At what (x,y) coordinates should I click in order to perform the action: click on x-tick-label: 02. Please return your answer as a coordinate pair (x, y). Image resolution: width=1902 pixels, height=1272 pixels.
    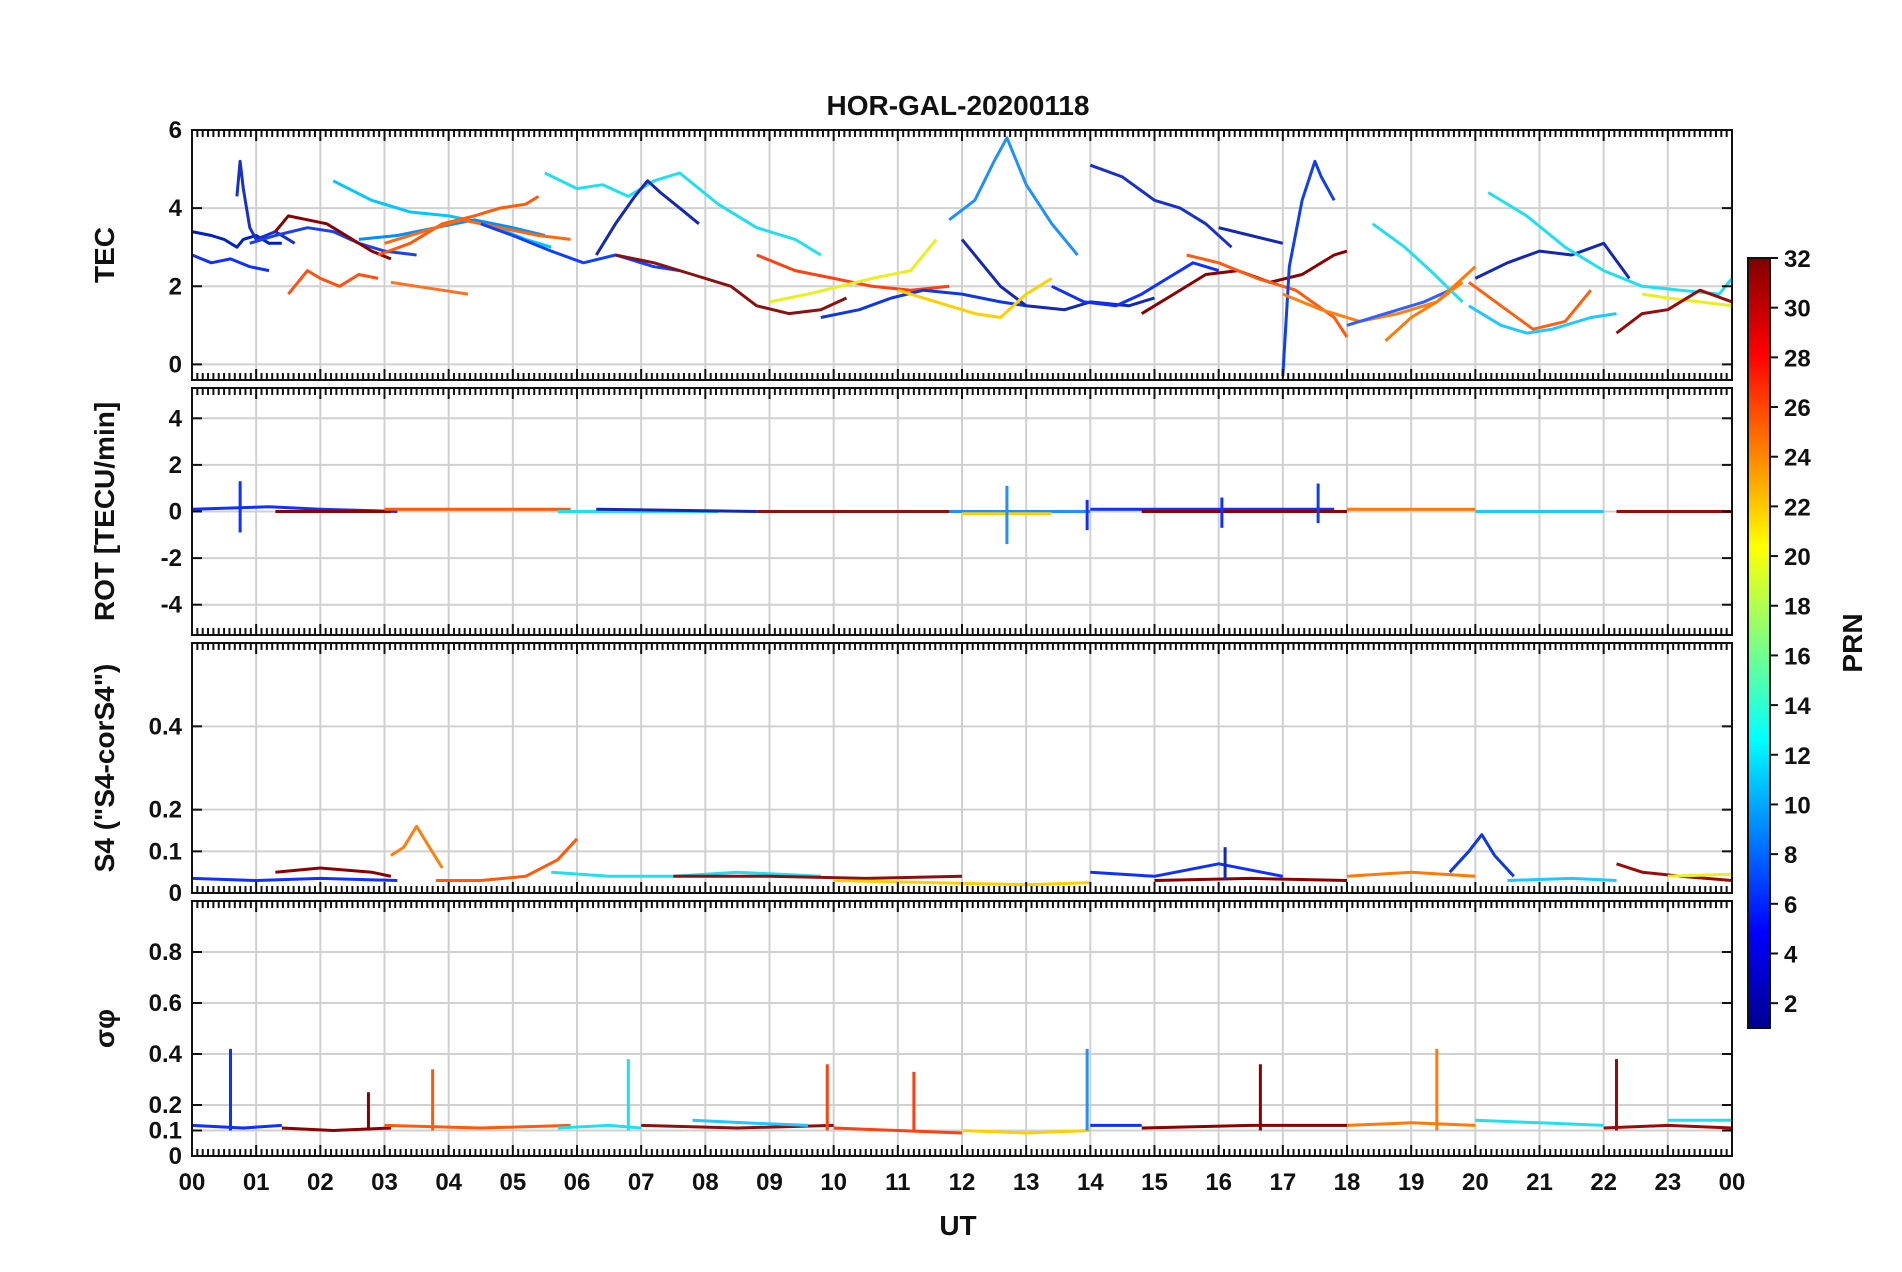
    Looking at the image, I should click on (320, 1182).